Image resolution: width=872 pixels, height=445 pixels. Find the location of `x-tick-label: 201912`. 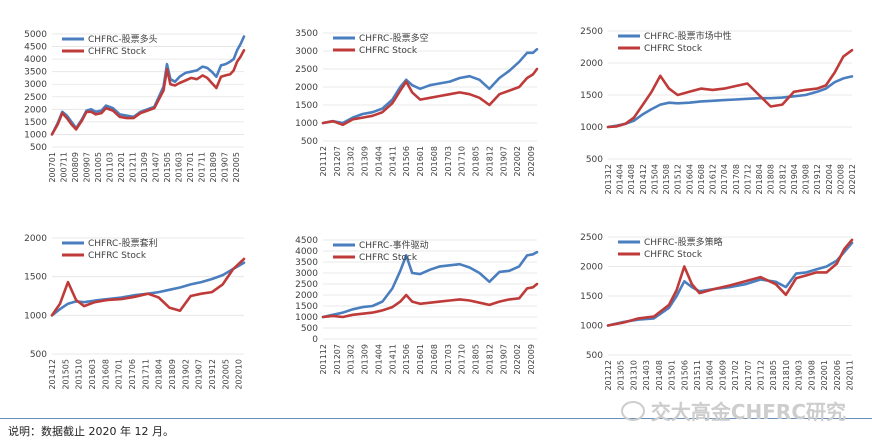

x-tick-label: 201912 is located at coordinates (817, 179).